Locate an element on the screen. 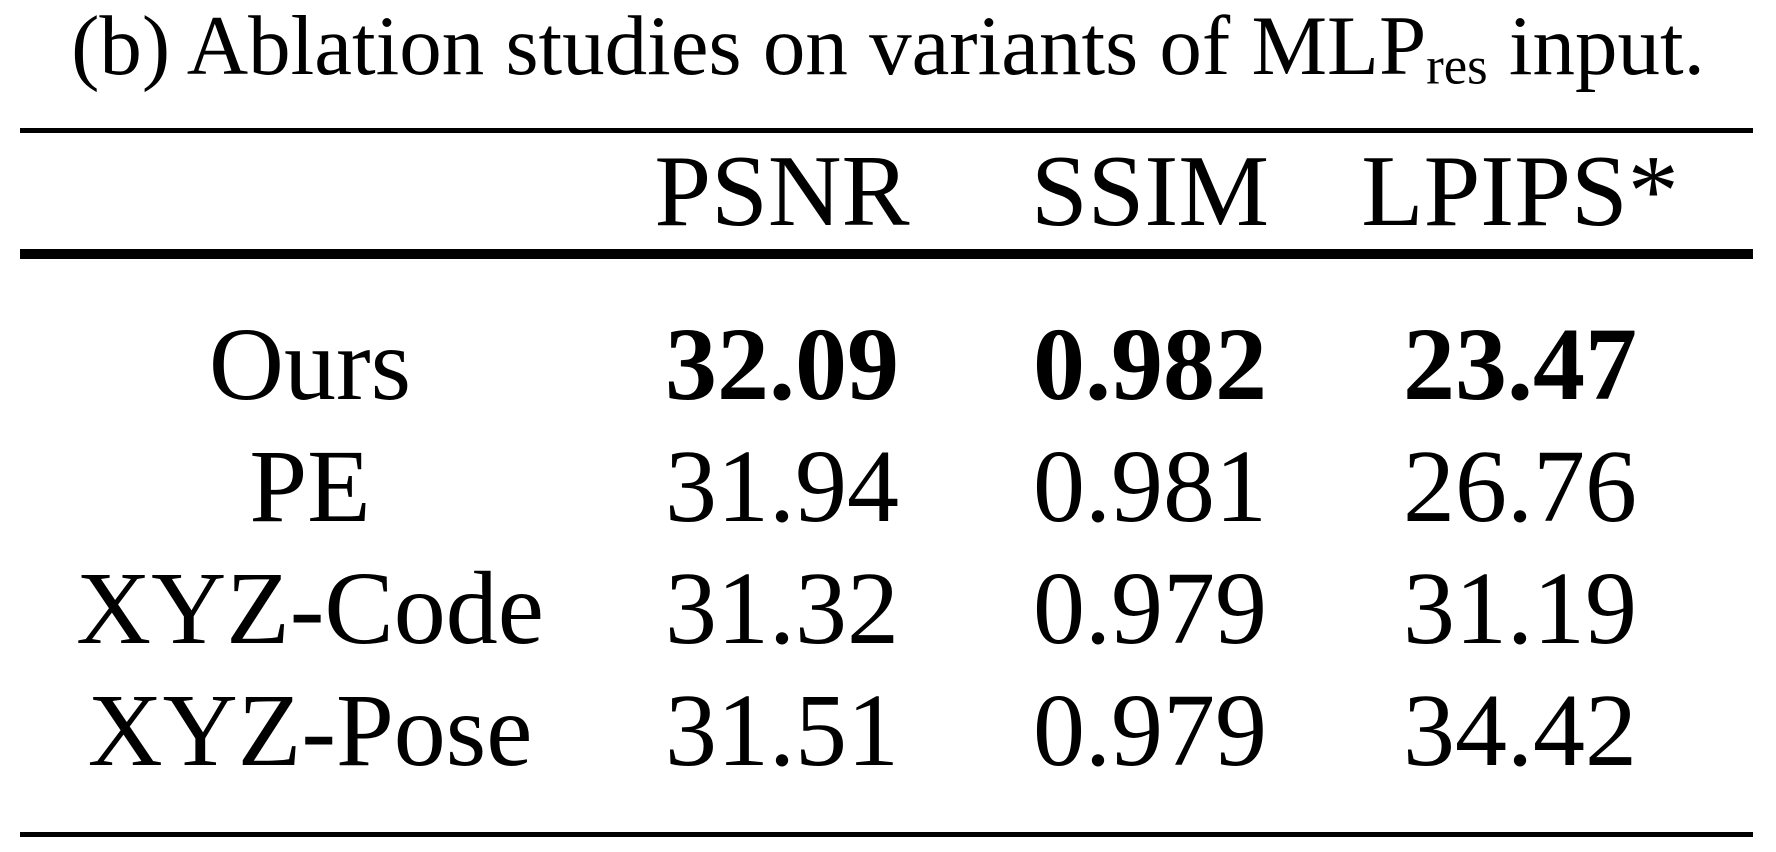  table-row-xyz-code: XYZ-Code 31.32 0.979 31.19 is located at coordinates (862, 608).